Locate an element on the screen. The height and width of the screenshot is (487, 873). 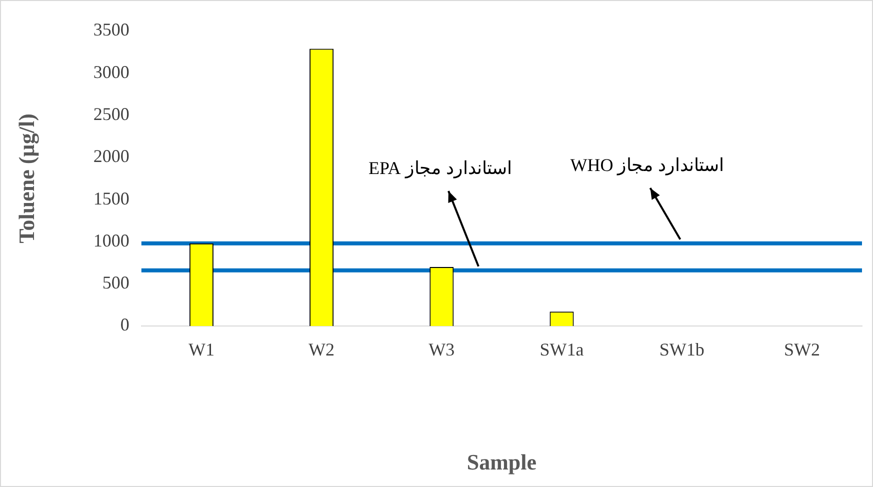
x-tick-label: SW2 is located at coordinates (802, 350).